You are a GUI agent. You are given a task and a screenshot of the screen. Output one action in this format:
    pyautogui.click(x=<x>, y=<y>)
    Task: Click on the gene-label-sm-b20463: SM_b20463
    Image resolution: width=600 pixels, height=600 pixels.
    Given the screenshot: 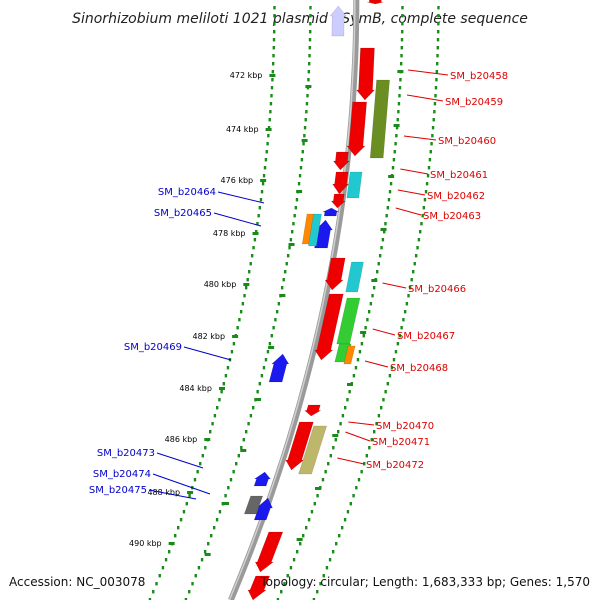 What is the action you would take?
    pyautogui.click(x=452, y=216)
    